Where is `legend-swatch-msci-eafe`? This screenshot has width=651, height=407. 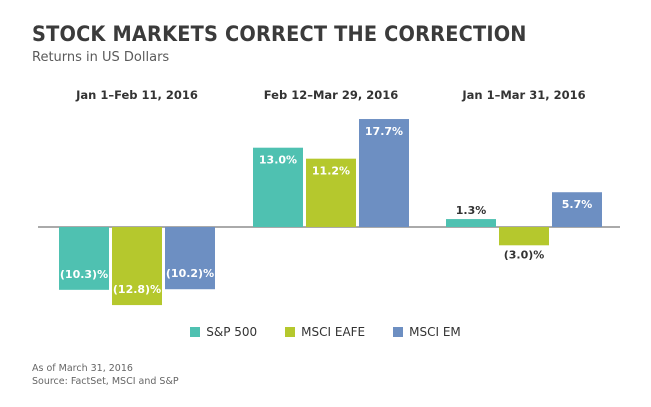 legend-swatch-msci-eafe is located at coordinates (290, 332).